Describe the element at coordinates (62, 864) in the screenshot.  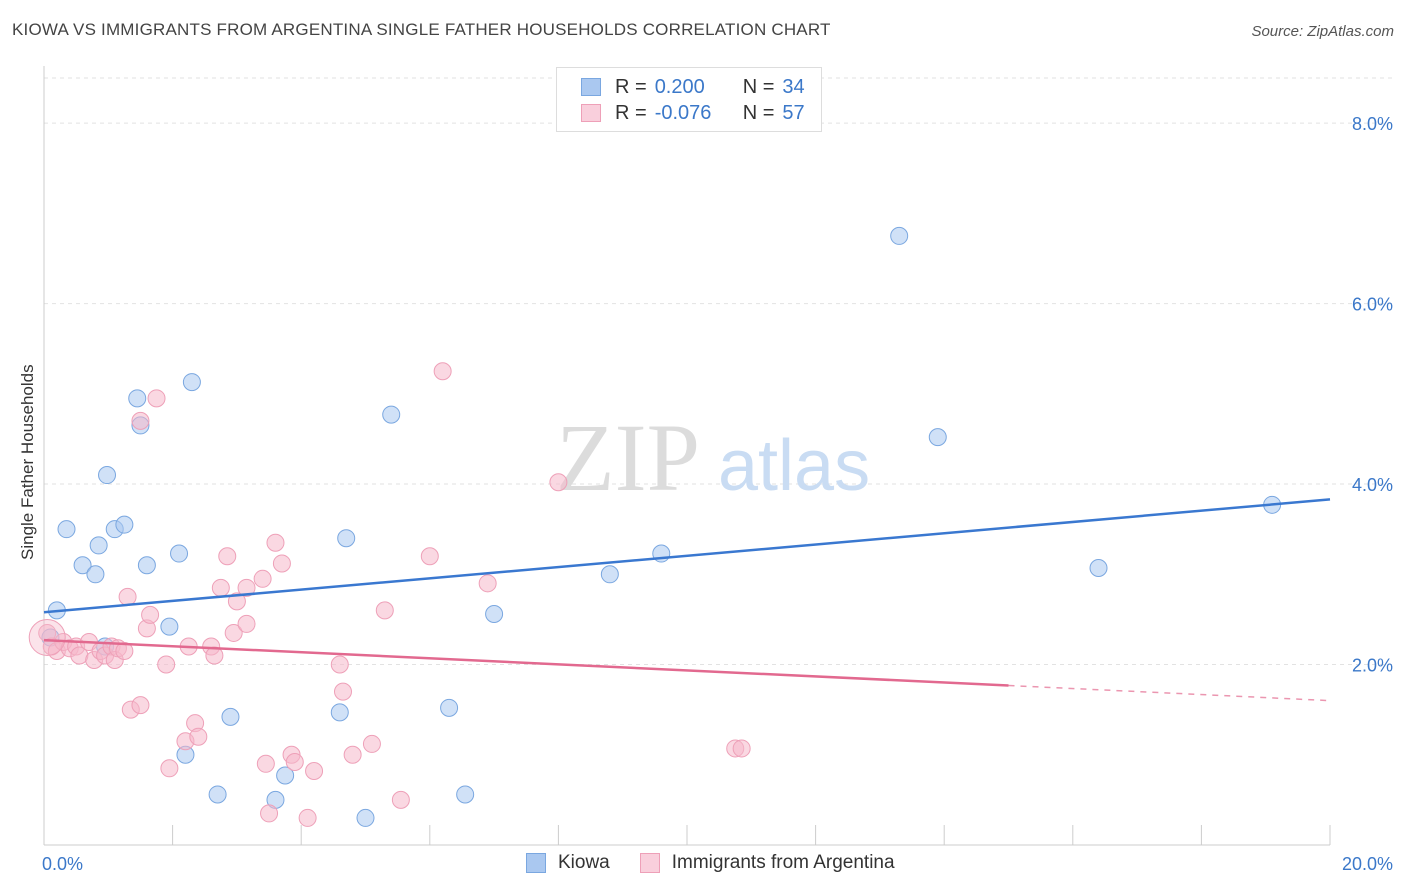
I see `x-tick-label: 0.0%` at that location.